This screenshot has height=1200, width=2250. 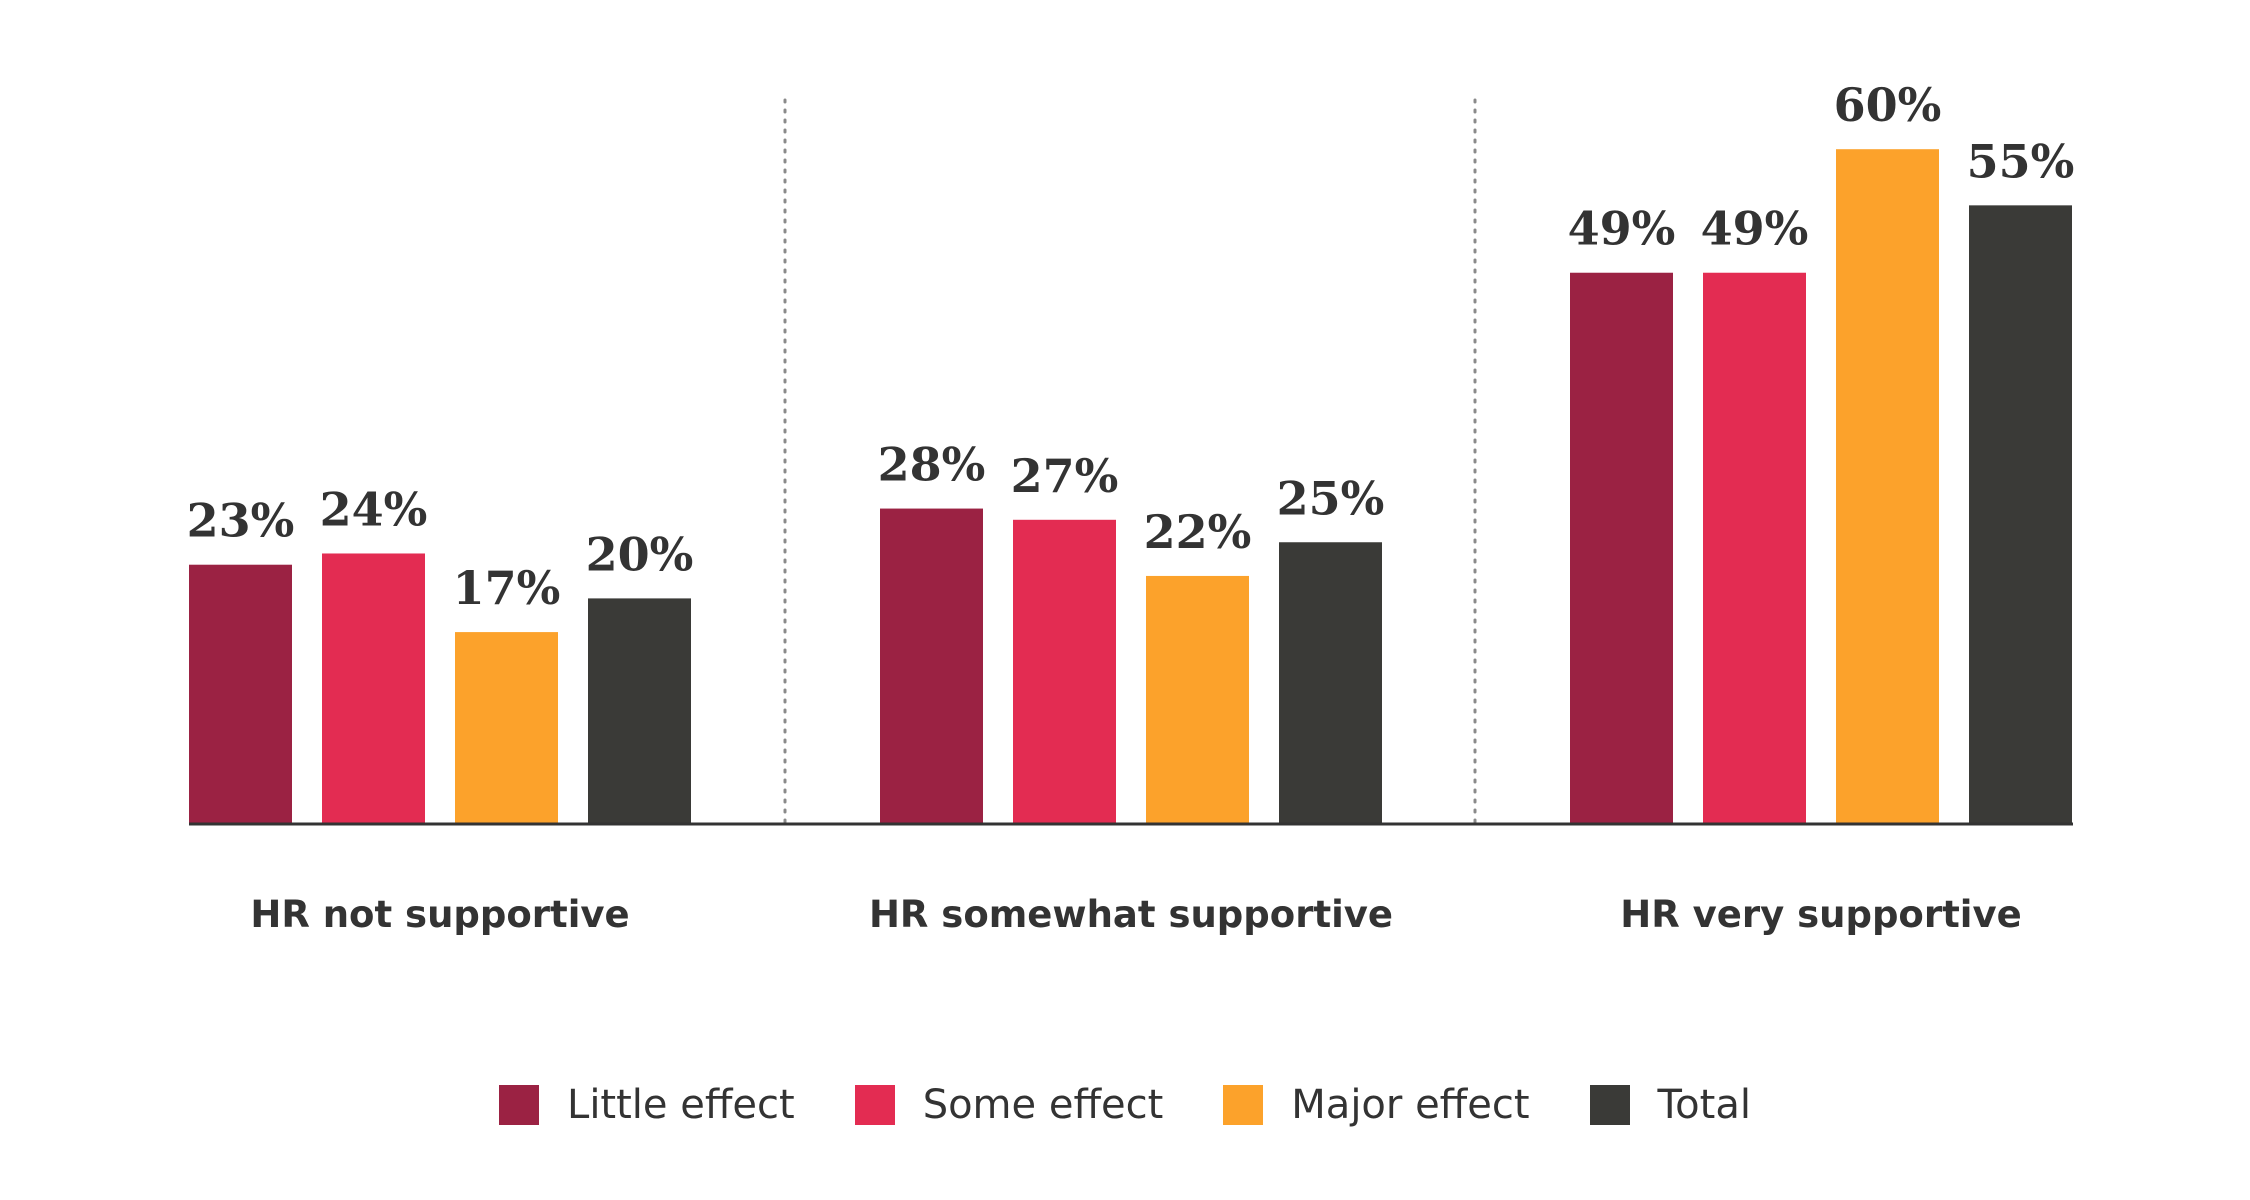 What do you see at coordinates (639, 710) in the screenshot?
I see `bar-hr-not-supportive-total` at bounding box center [639, 710].